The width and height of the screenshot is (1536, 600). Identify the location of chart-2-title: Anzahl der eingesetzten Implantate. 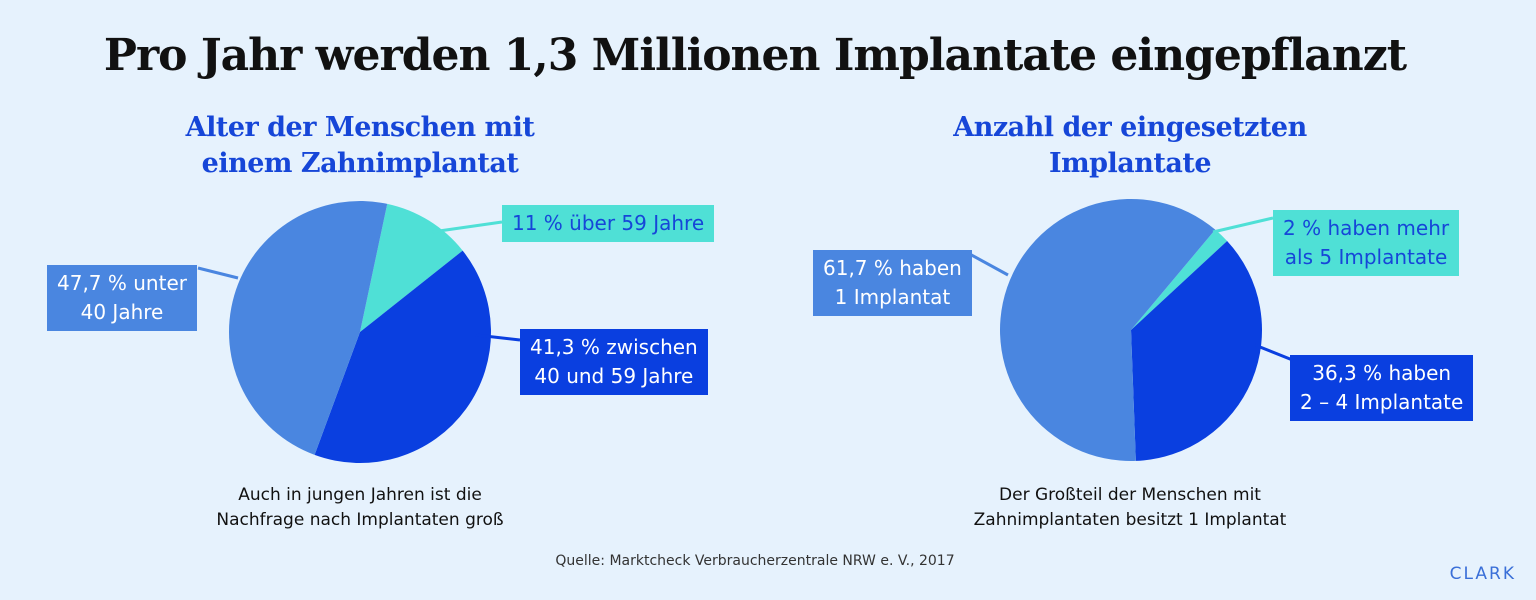
(1130, 145).